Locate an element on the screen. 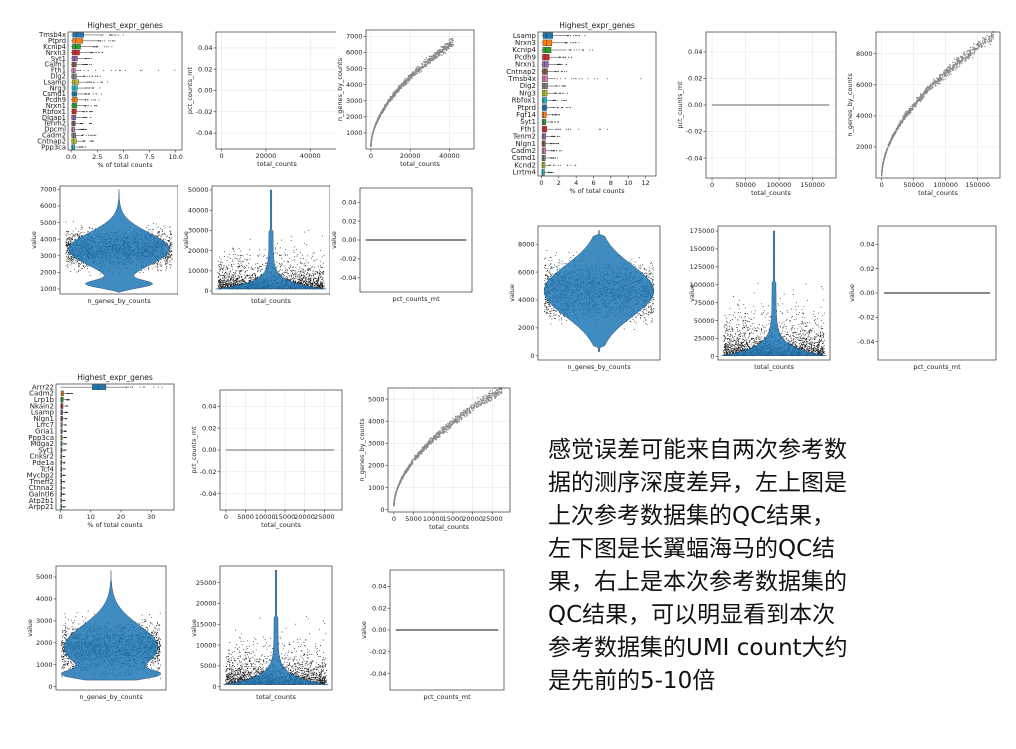 The width and height of the screenshot is (1016, 749). box-cadm2 is located at coordinates (74, 135).